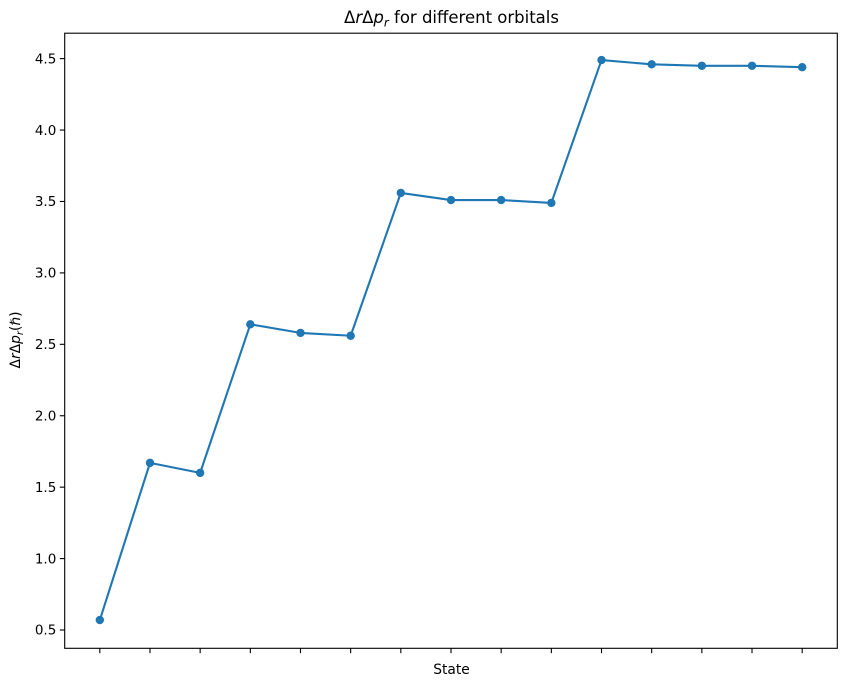  Describe the element at coordinates (45, 345) in the screenshot. I see `y-tick-label: 2.5` at that location.